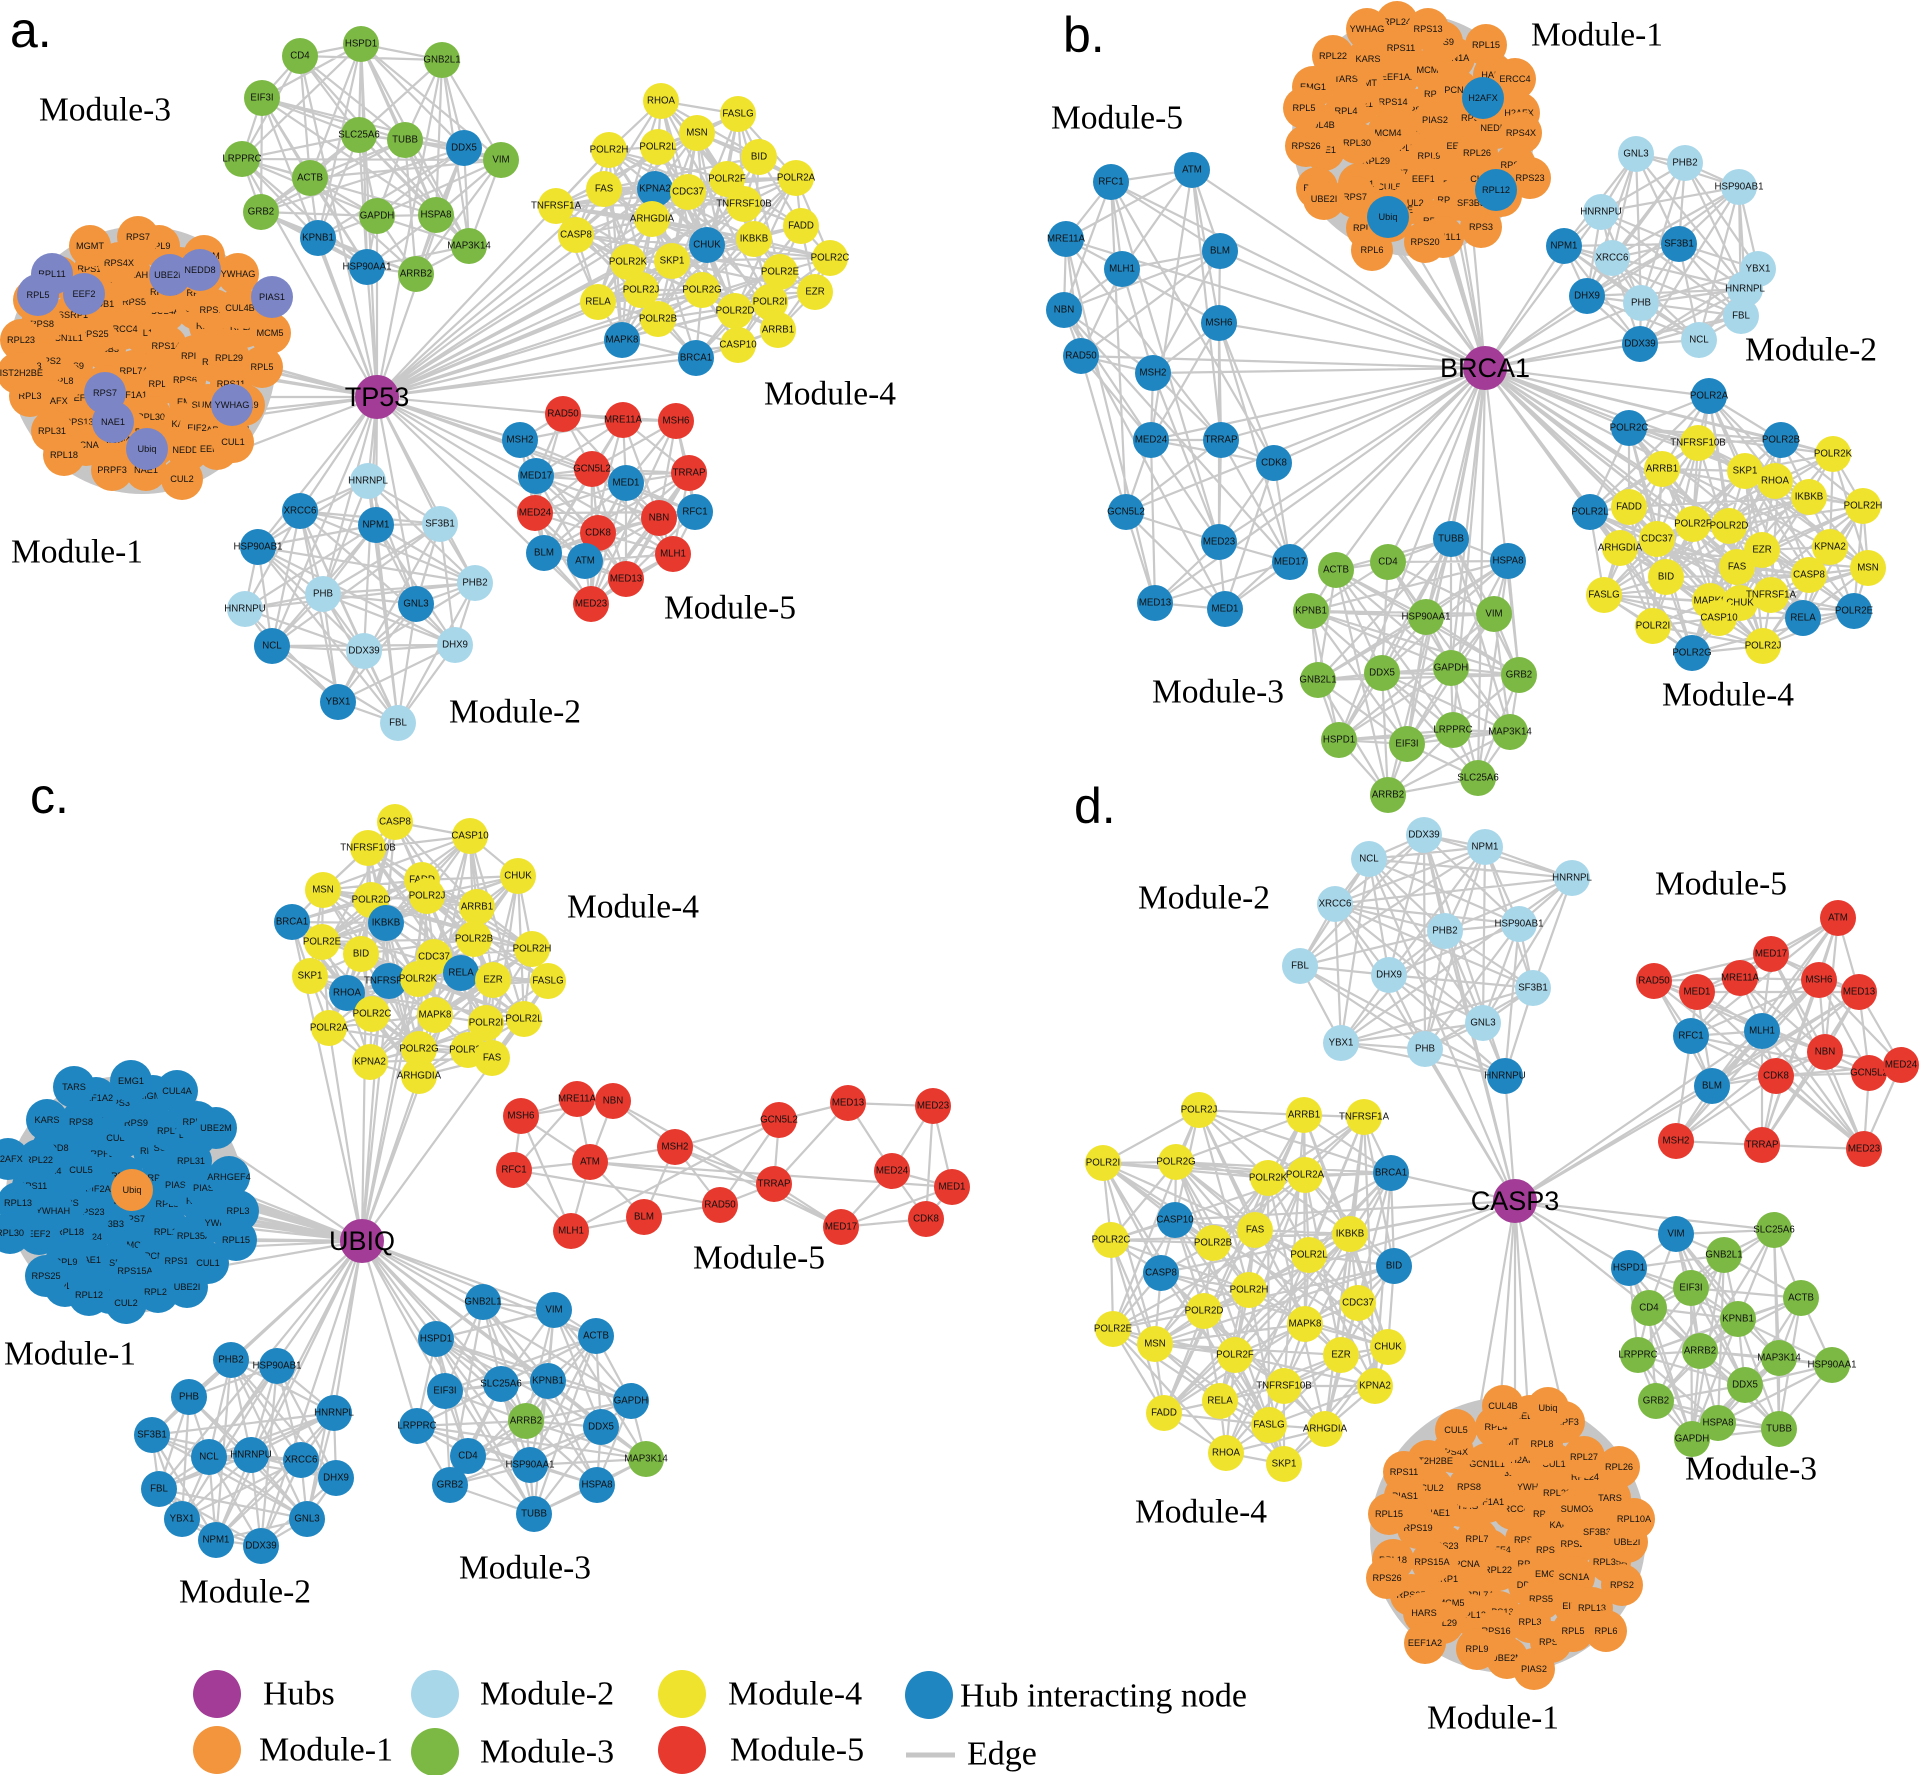  I want to click on svg-text: PRPF3, so click(112, 470).